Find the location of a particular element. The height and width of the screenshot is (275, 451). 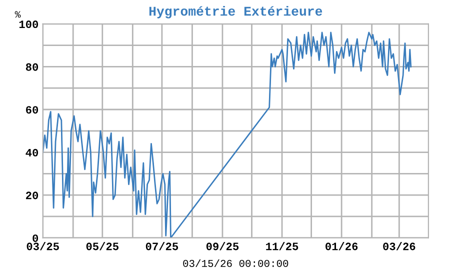

y-tick-label: 20 is located at coordinates (32, 196).